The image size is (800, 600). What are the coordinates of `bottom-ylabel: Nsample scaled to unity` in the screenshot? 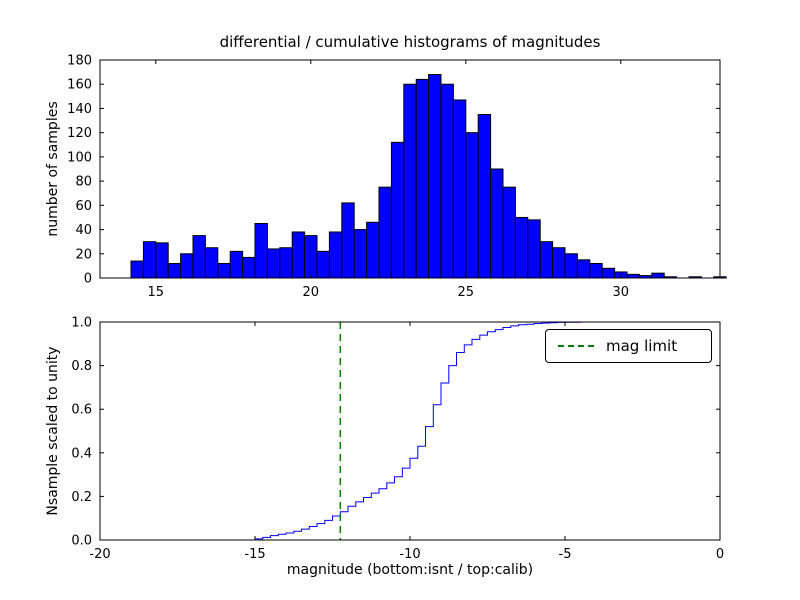 It's located at (53, 431).